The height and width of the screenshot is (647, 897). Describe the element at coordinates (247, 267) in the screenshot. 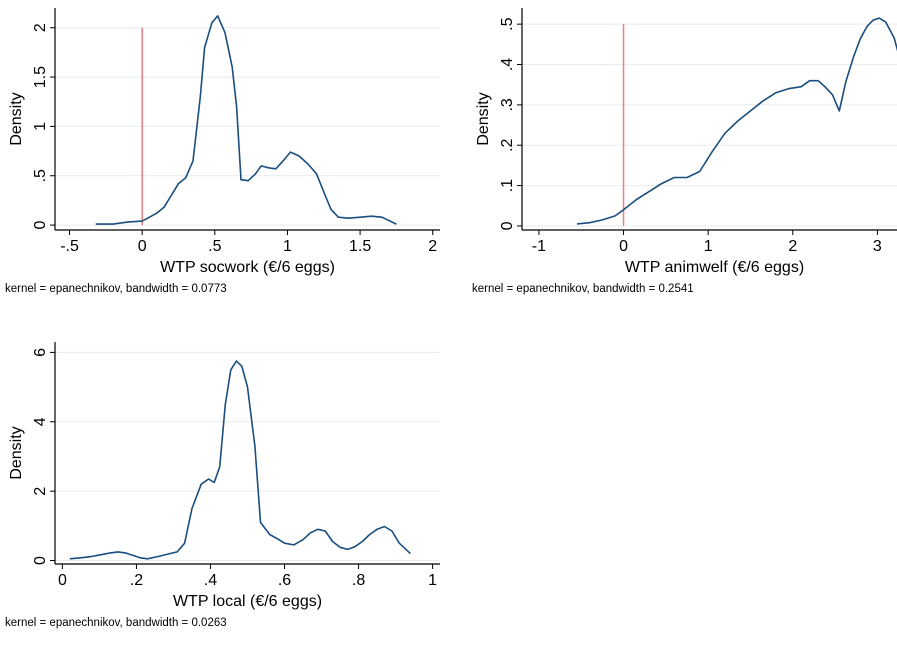

I see `x-axis-title: WTP socwork (€/6 eggs)` at that location.